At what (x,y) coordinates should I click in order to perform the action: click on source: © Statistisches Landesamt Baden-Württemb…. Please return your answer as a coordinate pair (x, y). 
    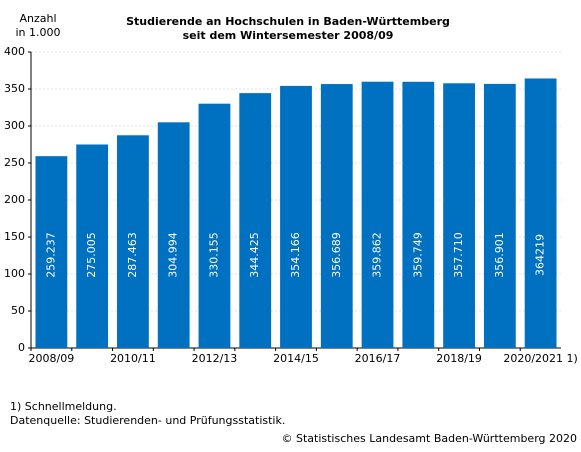
    Looking at the image, I should click on (429, 438).